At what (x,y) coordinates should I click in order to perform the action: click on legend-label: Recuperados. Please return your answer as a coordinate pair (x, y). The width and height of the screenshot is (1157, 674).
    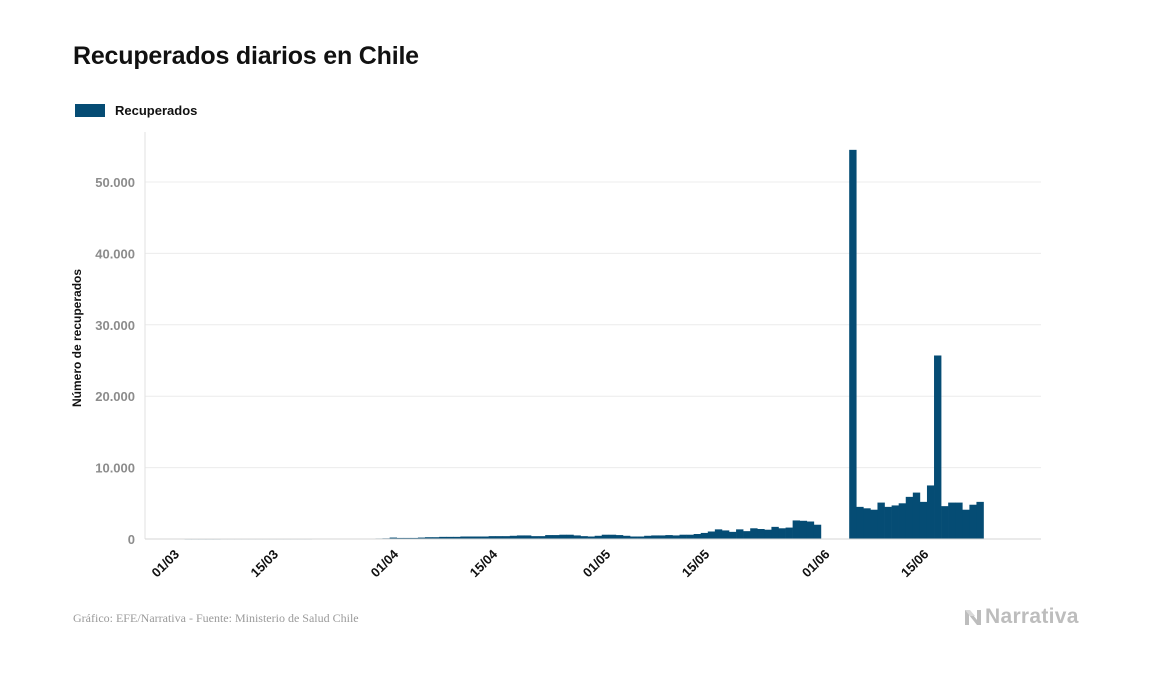
    Looking at the image, I should click on (156, 110).